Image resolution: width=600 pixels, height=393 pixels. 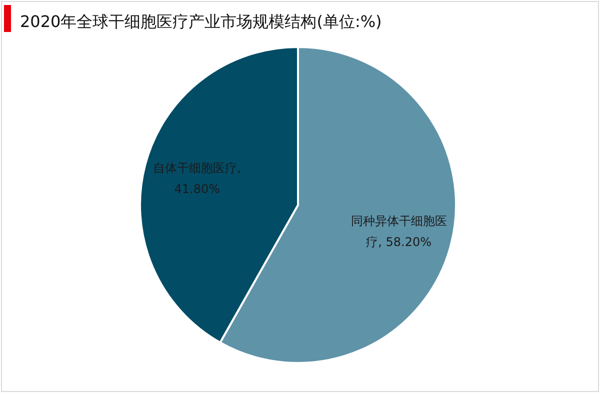 I want to click on slice-label: 自体干细胞医疗, 41.80%, so click(x=197, y=178).